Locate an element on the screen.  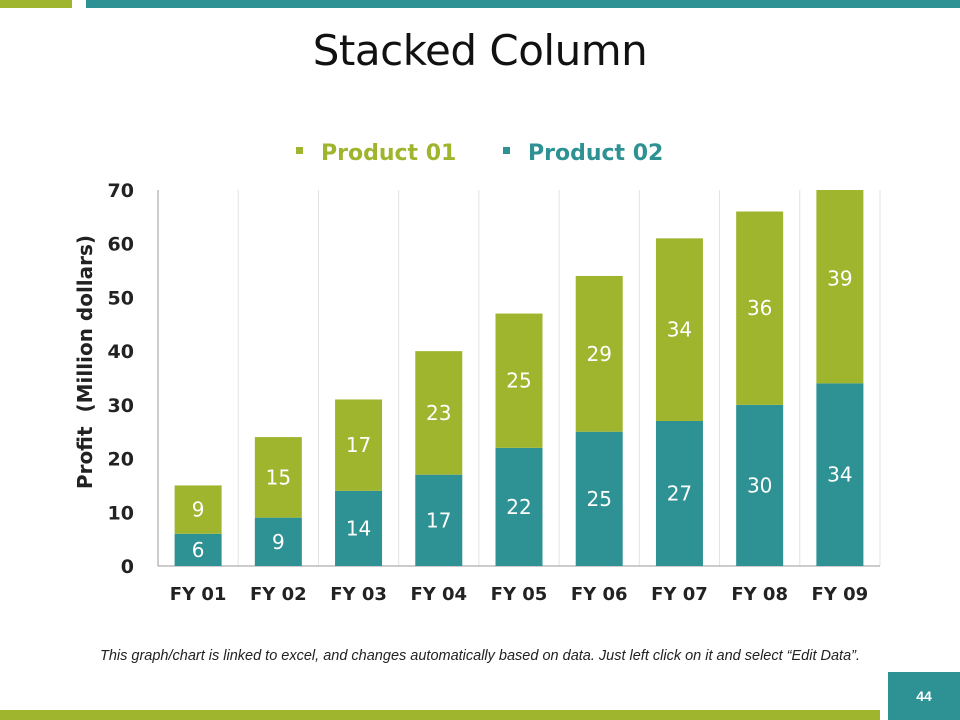
x-tick-label: FY 04 is located at coordinates (438, 594).